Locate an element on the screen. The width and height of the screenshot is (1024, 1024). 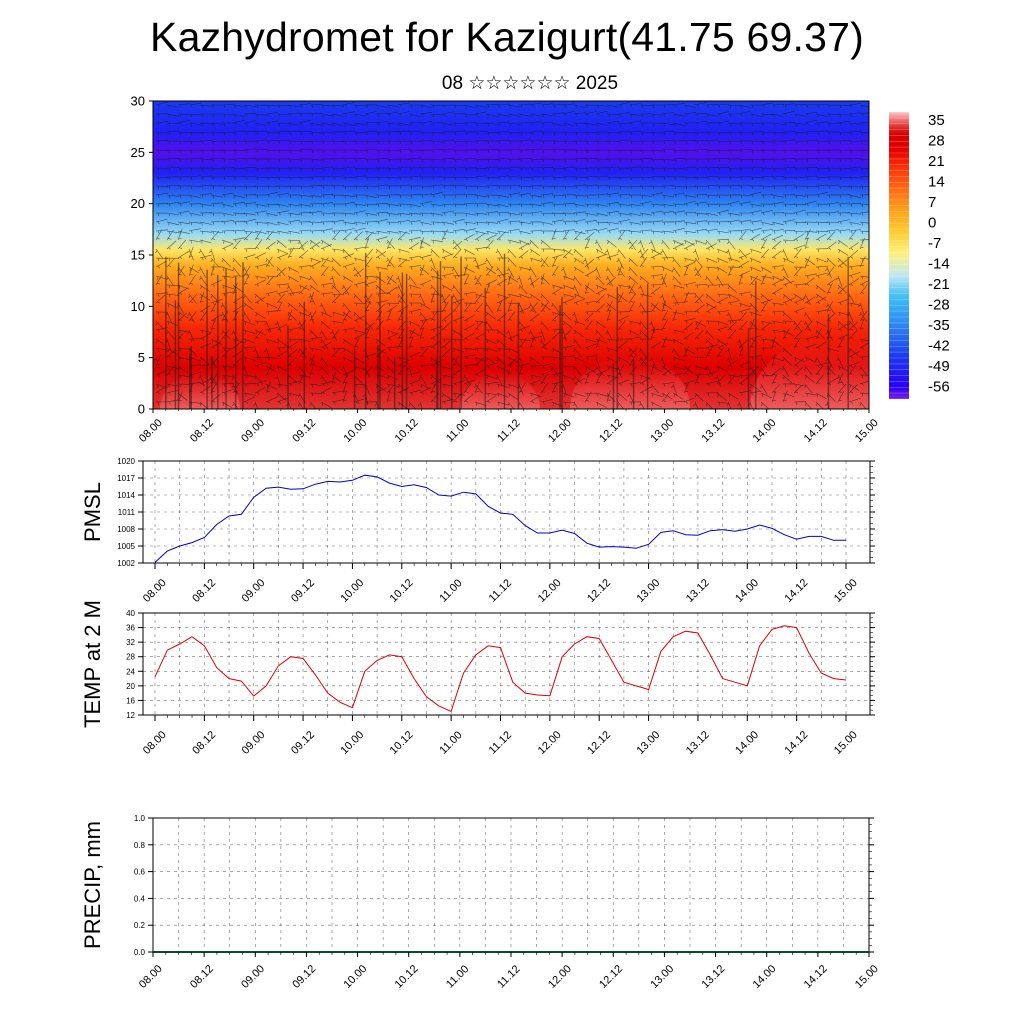
y-tick-label: 30 is located at coordinates (138, 101).